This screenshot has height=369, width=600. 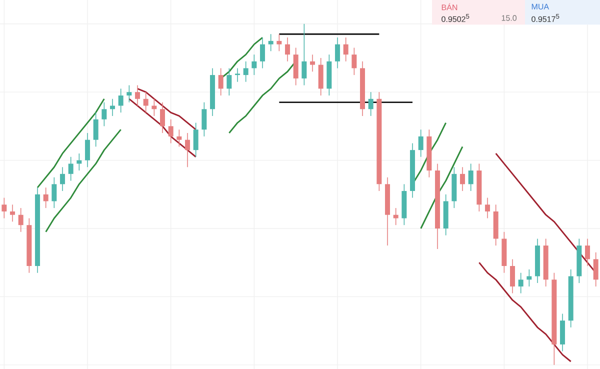 I want to click on text: 0.9517$^{5}$, so click(x=546, y=18).